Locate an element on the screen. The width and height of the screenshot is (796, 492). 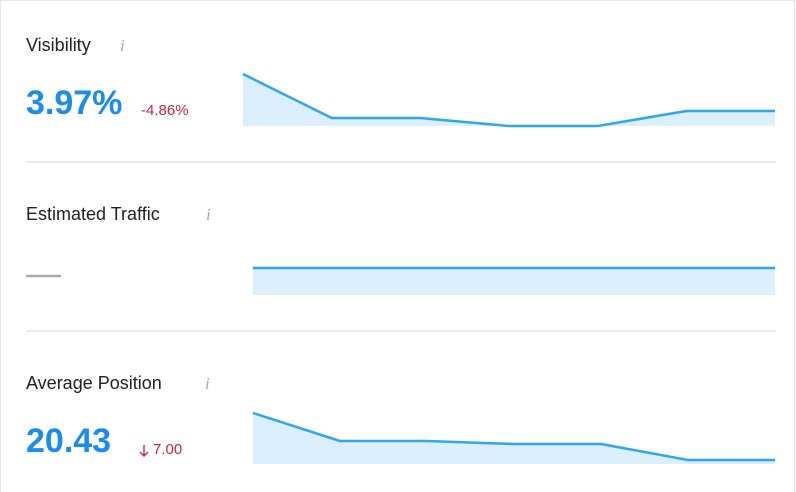
metric-label: Estimated Traffic is located at coordinates (93, 214).